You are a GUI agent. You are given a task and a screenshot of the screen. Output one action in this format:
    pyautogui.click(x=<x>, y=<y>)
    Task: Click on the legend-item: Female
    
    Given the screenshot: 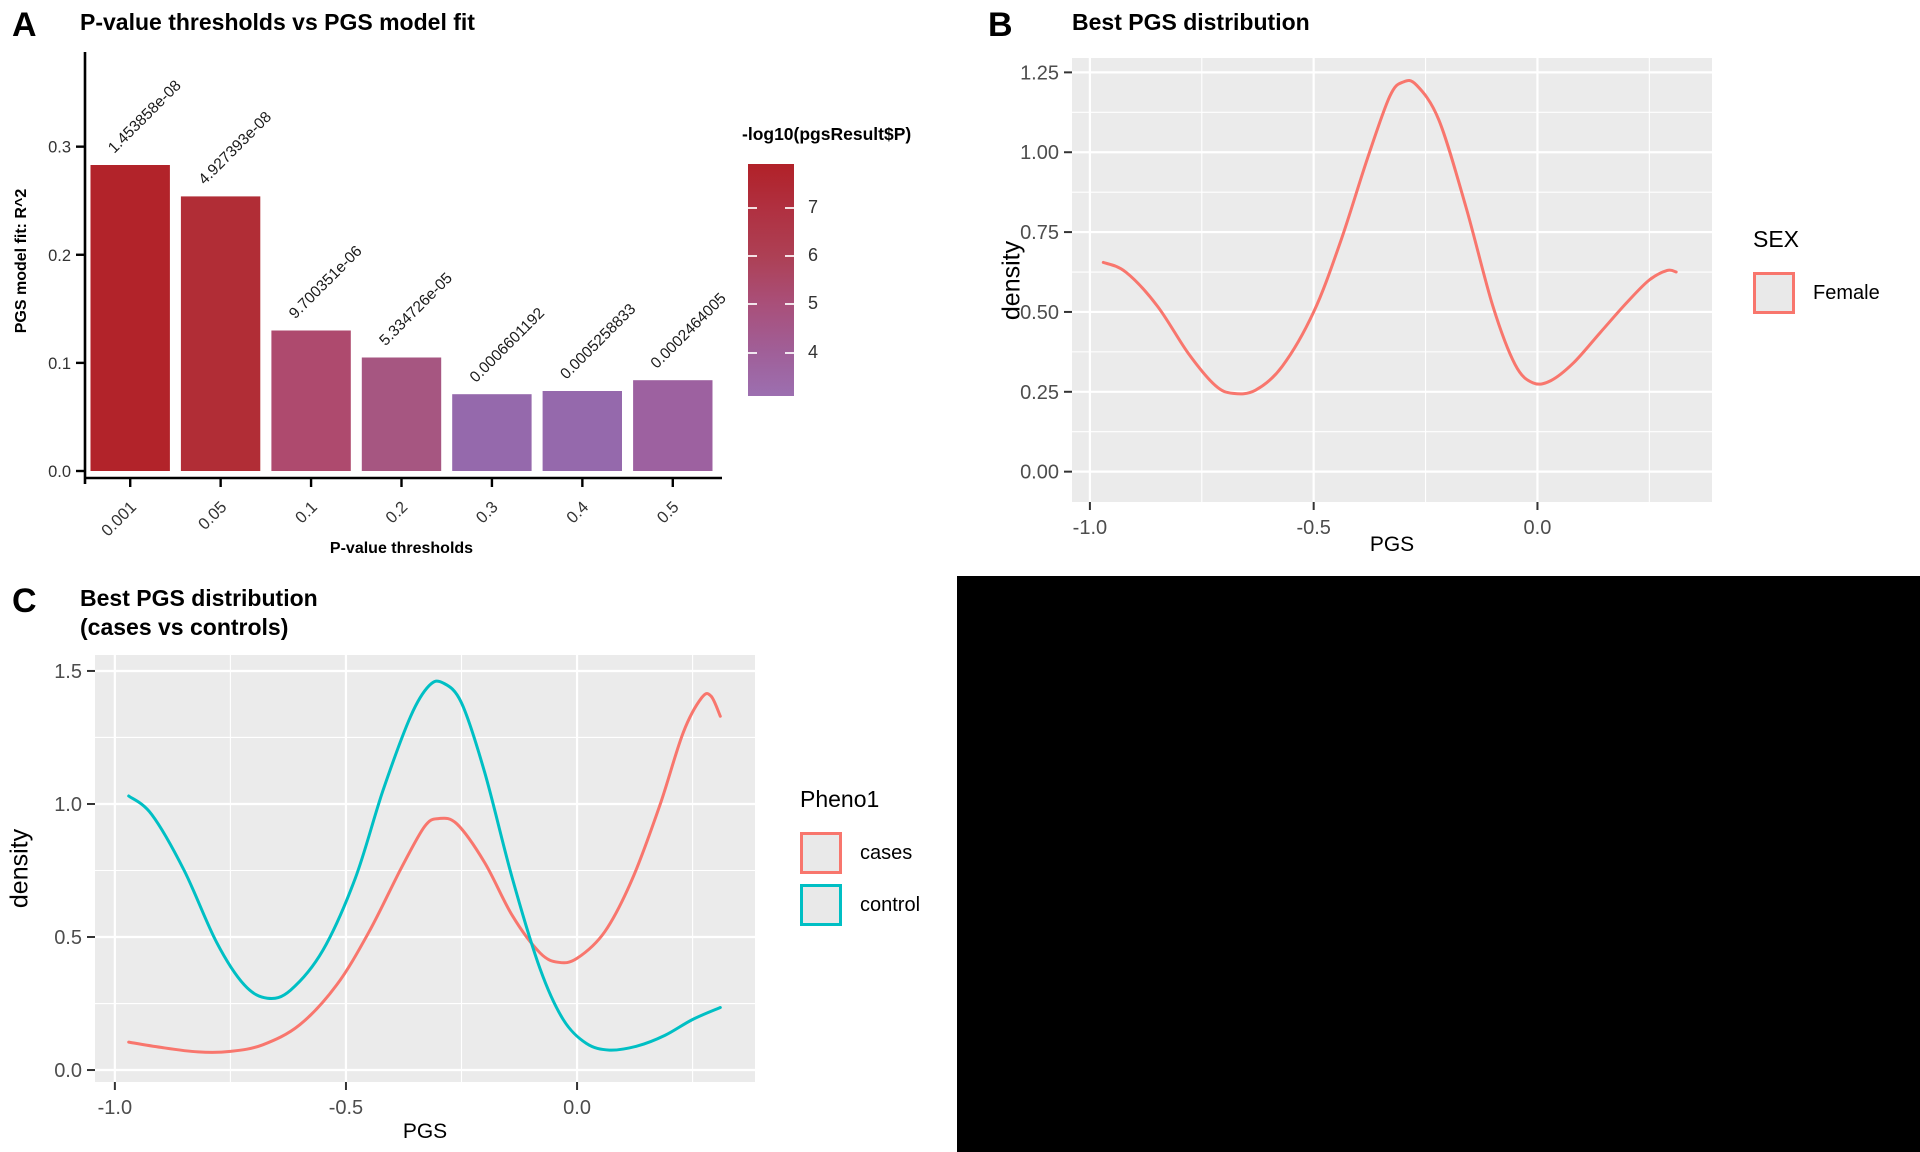 What is the action you would take?
    pyautogui.click(x=1816, y=293)
    